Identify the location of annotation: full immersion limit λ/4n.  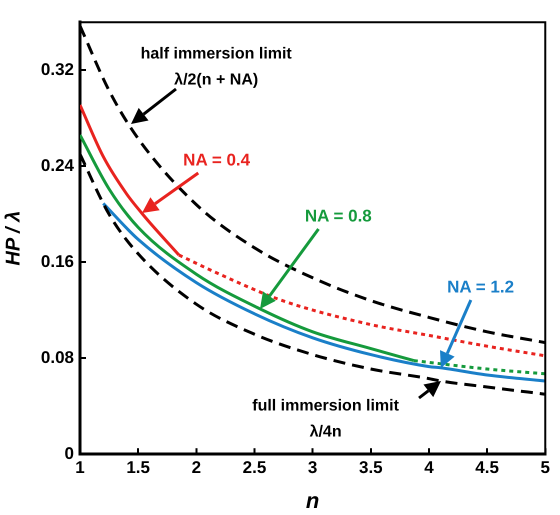
(326, 418).